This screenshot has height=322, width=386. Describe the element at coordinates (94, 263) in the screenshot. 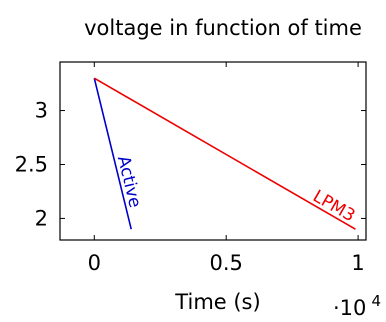

I see `x-tick-label: 0` at that location.